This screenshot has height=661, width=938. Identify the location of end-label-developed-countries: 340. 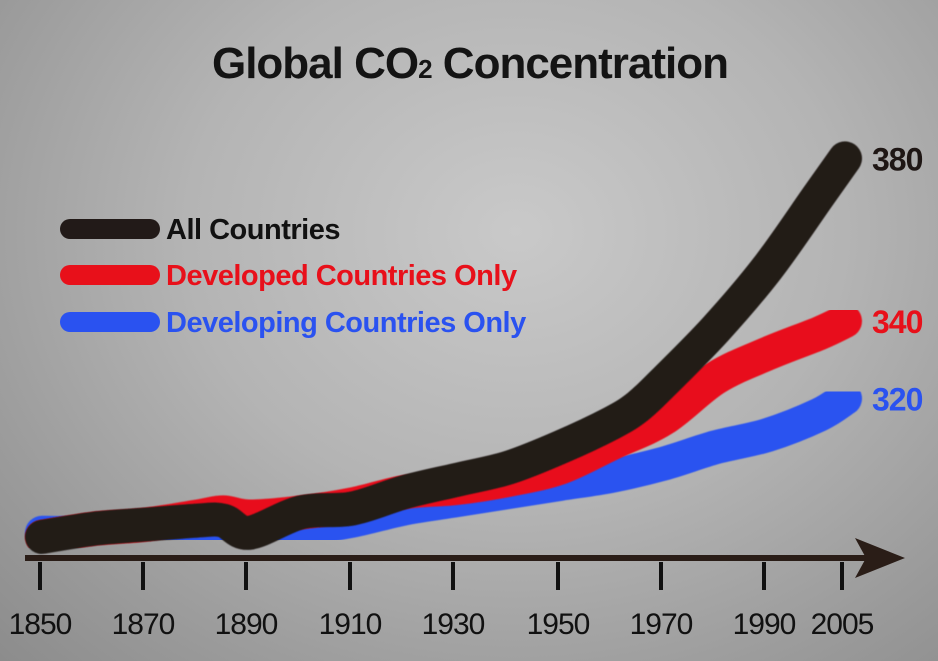
(897, 322).